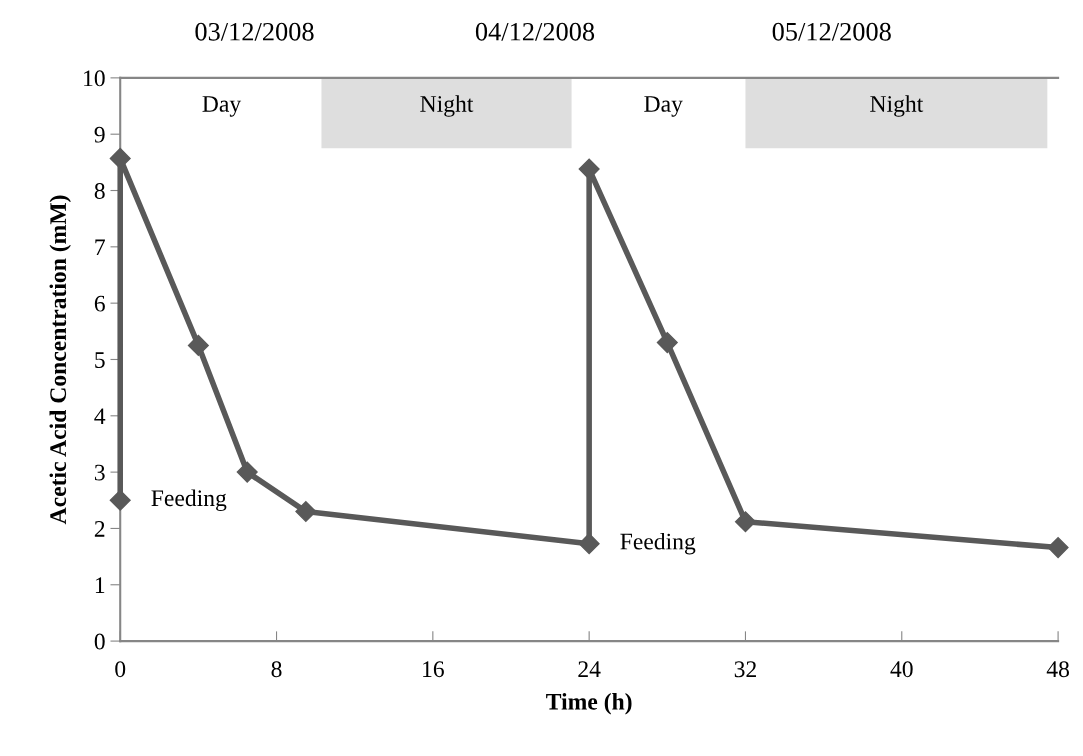 This screenshot has width=1083, height=756. Describe the element at coordinates (100, 585) in the screenshot. I see `y-tick-label: 1` at that location.